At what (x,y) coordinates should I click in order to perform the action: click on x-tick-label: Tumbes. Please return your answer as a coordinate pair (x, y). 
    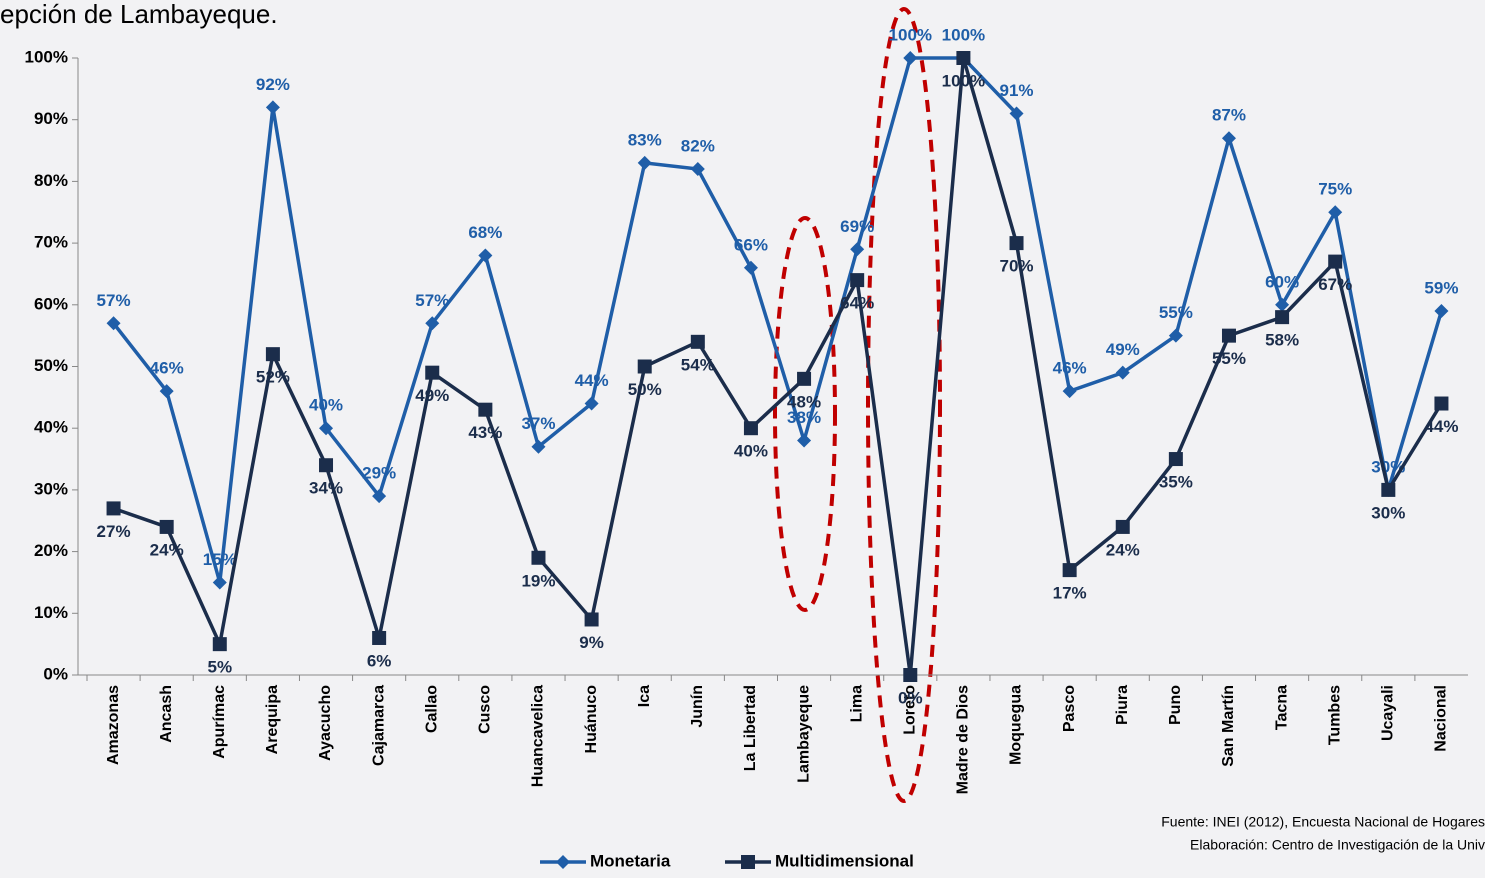
    Looking at the image, I should click on (1334, 715).